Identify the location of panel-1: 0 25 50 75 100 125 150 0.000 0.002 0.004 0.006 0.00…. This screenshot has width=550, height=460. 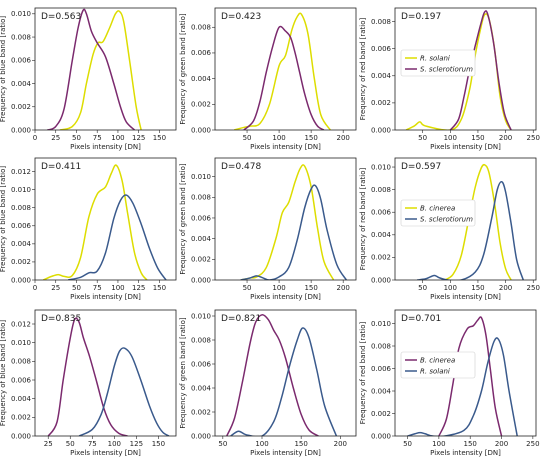
(88, 79).